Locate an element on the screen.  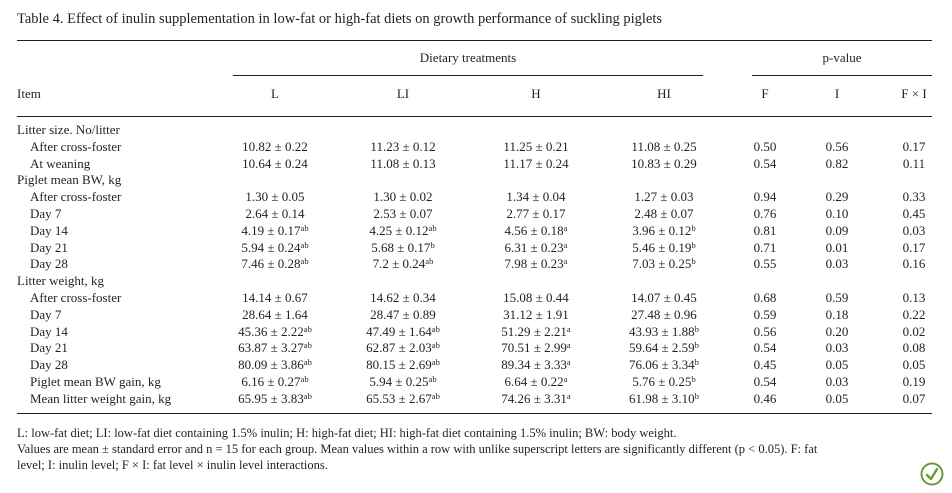
cell-value: 0.07 is located at coordinates (914, 398).